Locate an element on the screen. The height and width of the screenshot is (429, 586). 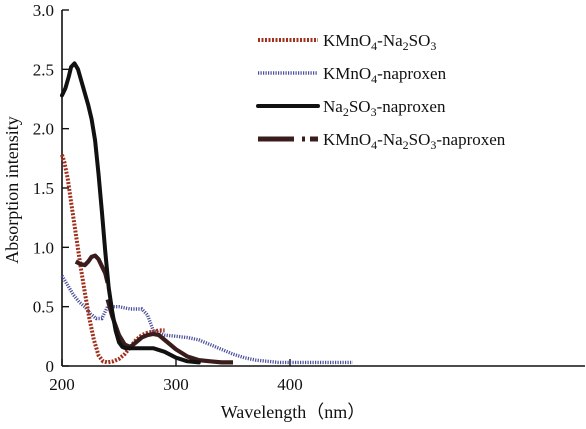
legend-label-kmno4-naproxen: KMnO4-naproxen is located at coordinates (385, 75).